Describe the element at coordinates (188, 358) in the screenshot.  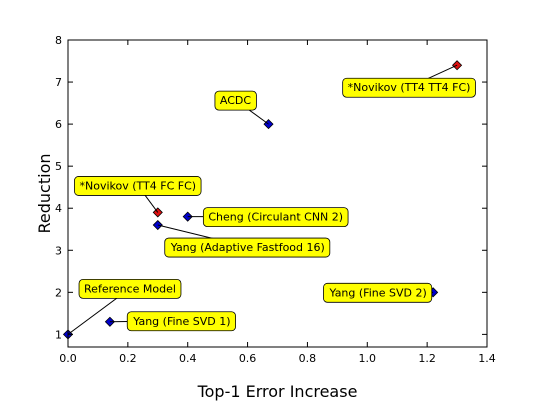
I see `x-tick-label: 0.4` at that location.